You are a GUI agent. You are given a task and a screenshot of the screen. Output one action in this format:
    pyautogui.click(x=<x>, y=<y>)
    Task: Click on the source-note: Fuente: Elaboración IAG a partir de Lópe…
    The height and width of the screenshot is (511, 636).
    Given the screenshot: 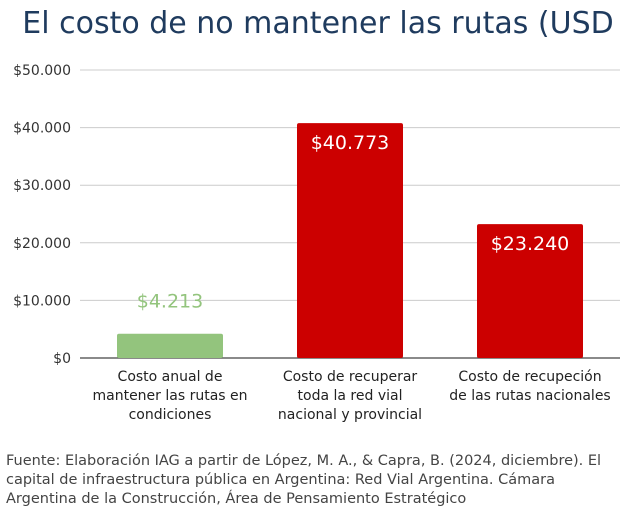 What is the action you would take?
    pyautogui.click(x=304, y=480)
    